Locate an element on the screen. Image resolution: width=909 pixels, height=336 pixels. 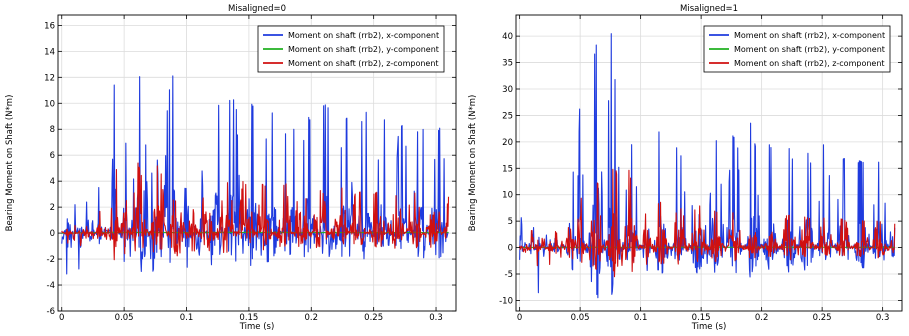
y-tick-label: 20 is located at coordinates (507, 143).